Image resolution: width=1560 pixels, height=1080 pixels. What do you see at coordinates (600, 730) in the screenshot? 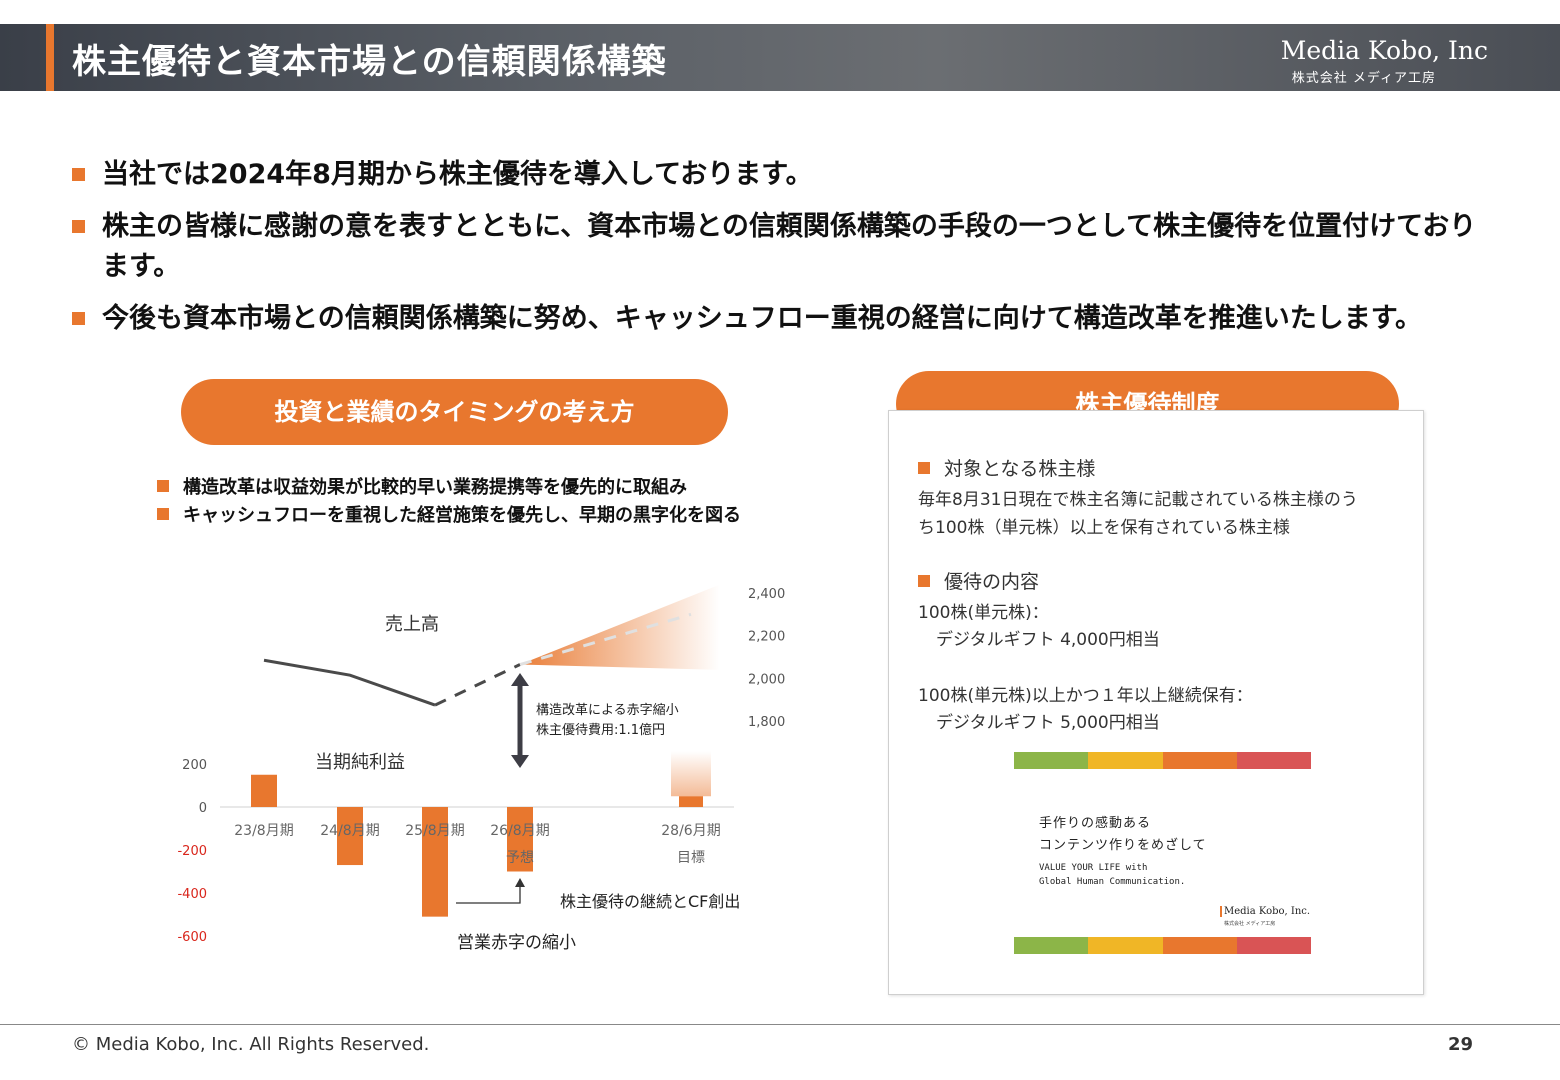
I see `arrow-note: 株主優待費用:1.1億円` at bounding box center [600, 730].